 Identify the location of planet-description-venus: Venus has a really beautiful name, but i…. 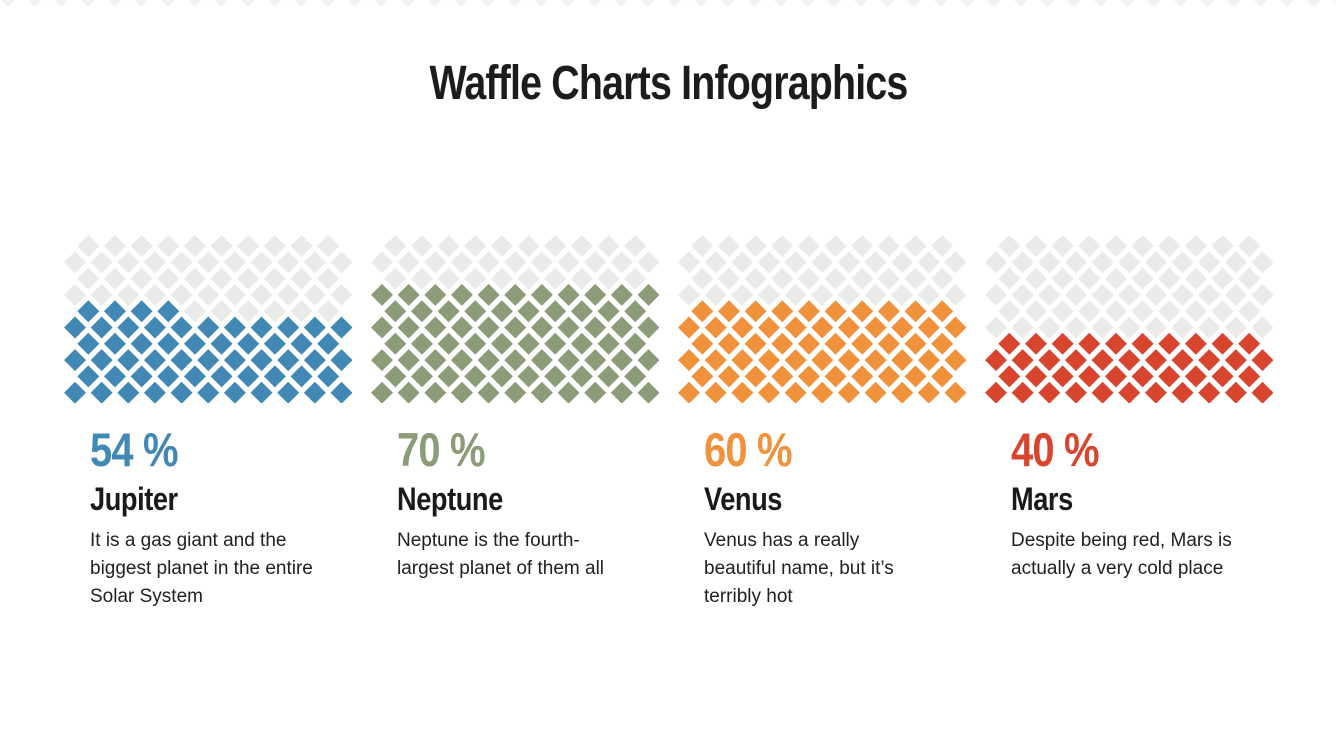
(799, 568).